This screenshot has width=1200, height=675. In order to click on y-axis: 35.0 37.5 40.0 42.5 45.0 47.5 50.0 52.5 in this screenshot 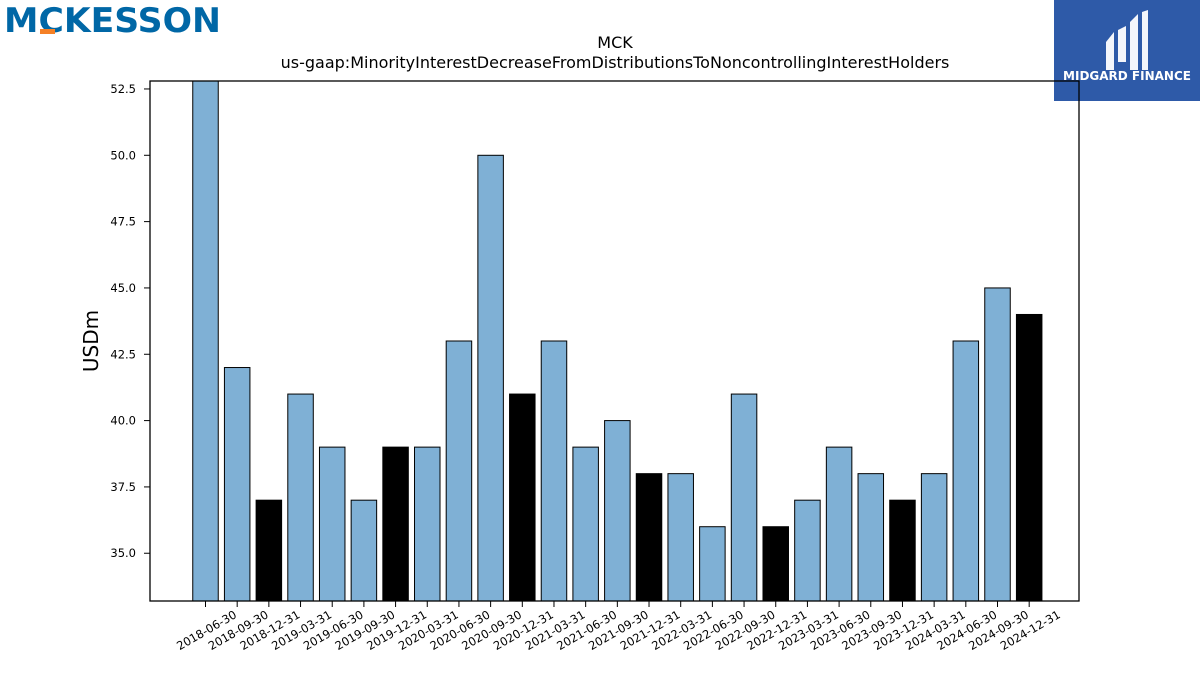, I will do `click(130, 321)`.